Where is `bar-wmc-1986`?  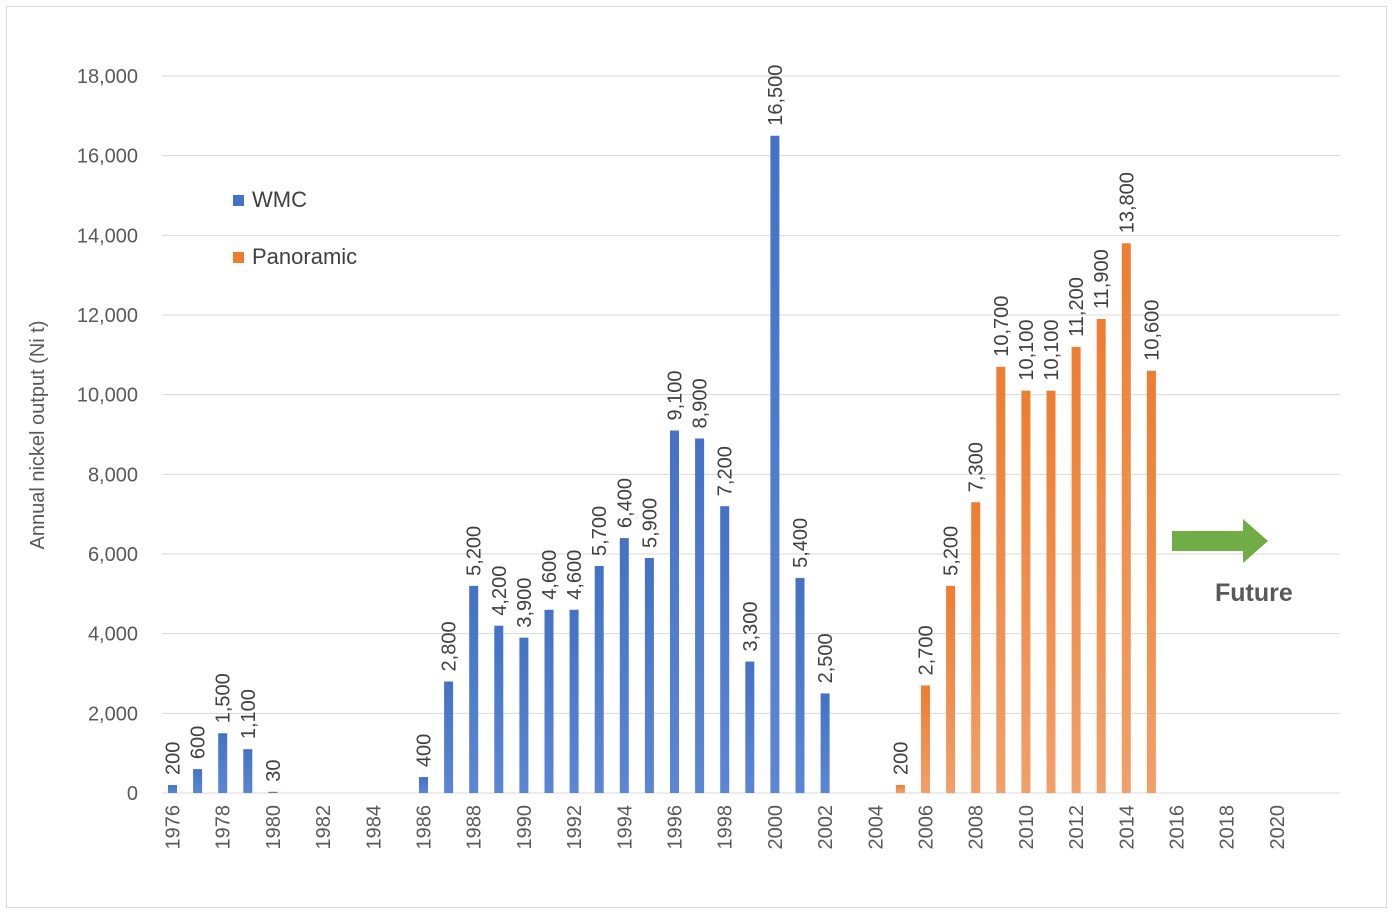
bar-wmc-1986 is located at coordinates (423, 785).